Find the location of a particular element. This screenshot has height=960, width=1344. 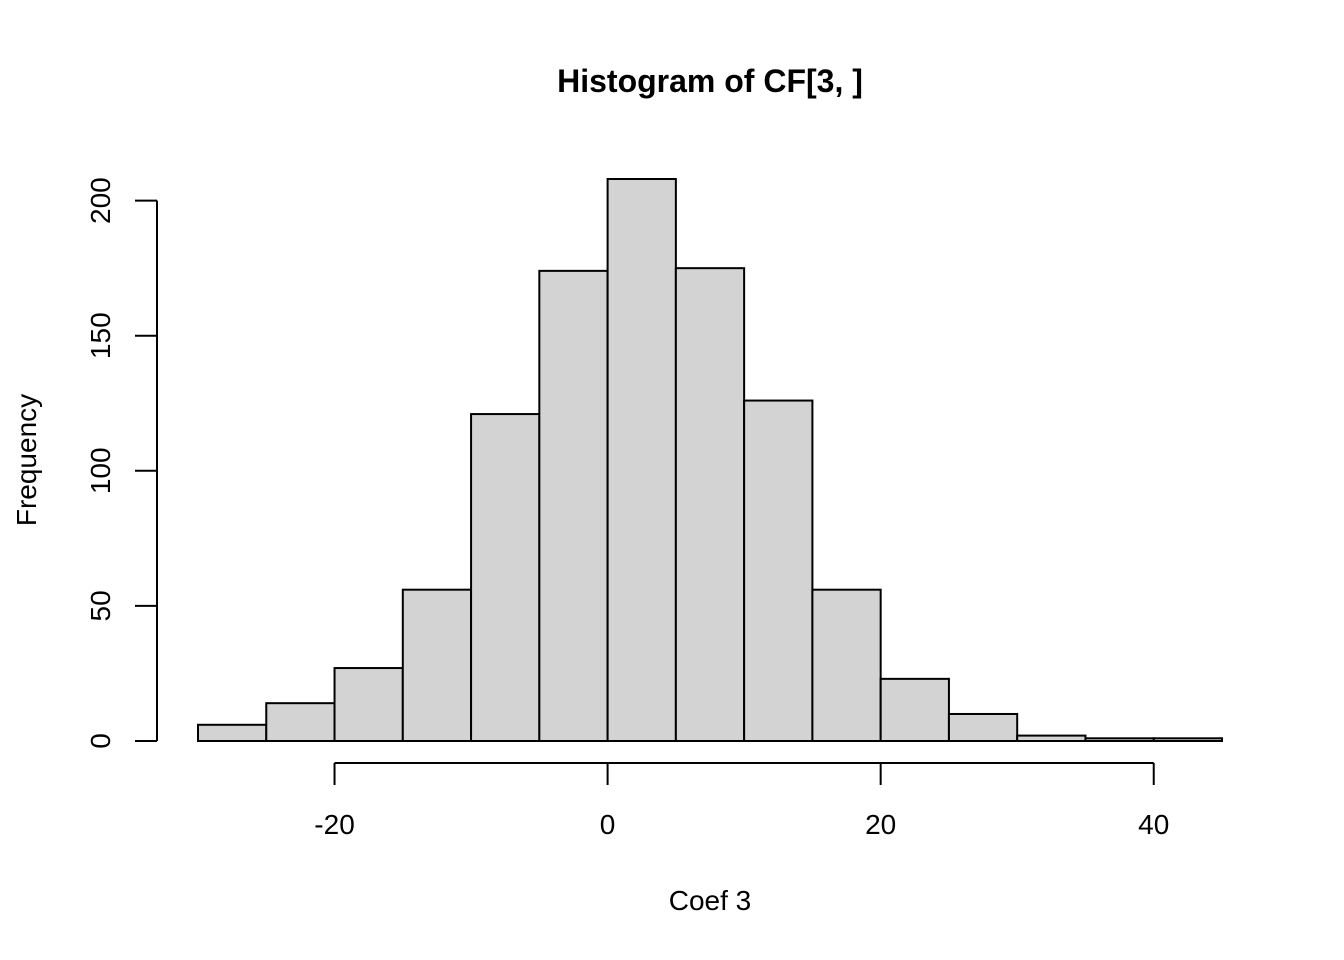

y-axis: 0 50 100 150 200 is located at coordinates (121, 463).